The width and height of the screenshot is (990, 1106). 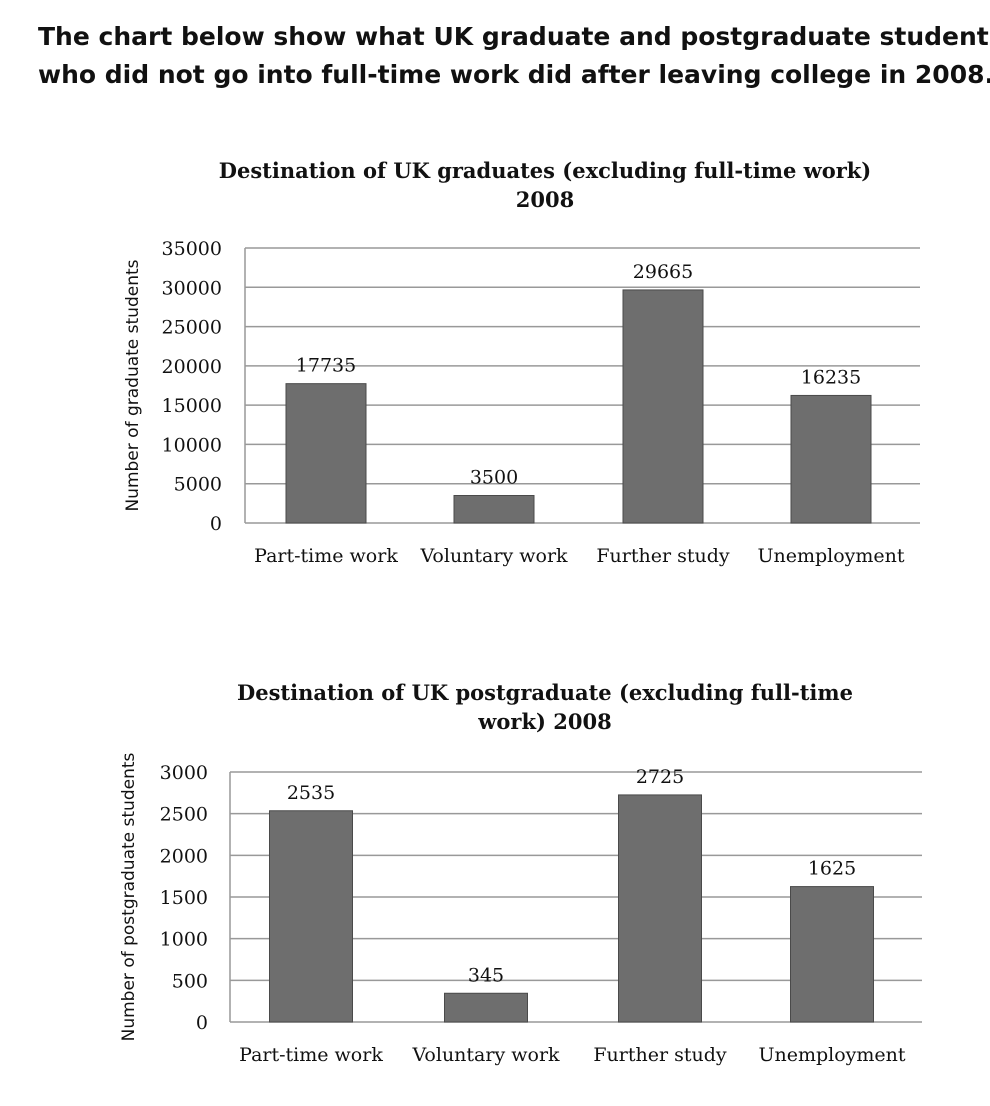 I want to click on y-tick-label: 35000, so click(x=192, y=249).